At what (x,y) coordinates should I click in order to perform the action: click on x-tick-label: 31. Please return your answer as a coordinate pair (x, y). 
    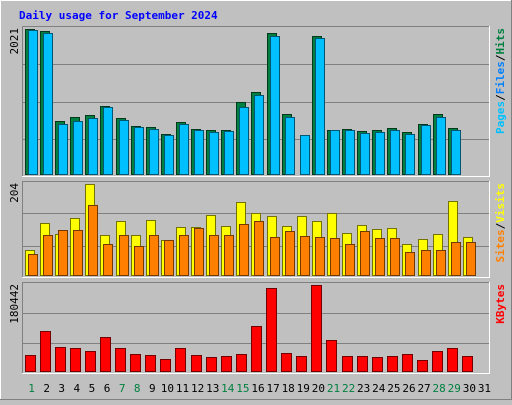
    Looking at the image, I should click on (484, 388).